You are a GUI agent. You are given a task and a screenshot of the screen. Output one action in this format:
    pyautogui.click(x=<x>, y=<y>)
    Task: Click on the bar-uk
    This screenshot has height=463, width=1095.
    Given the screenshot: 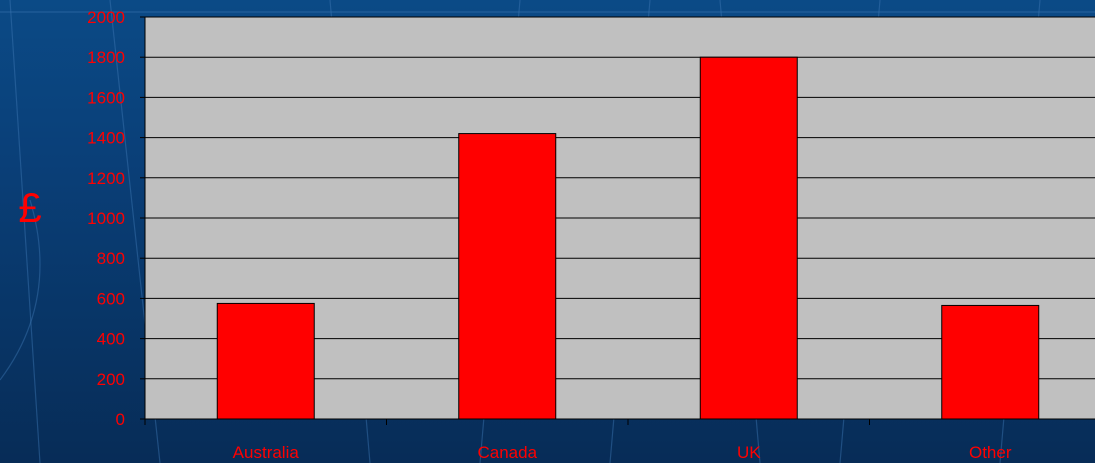 What is the action you would take?
    pyautogui.click(x=748, y=238)
    